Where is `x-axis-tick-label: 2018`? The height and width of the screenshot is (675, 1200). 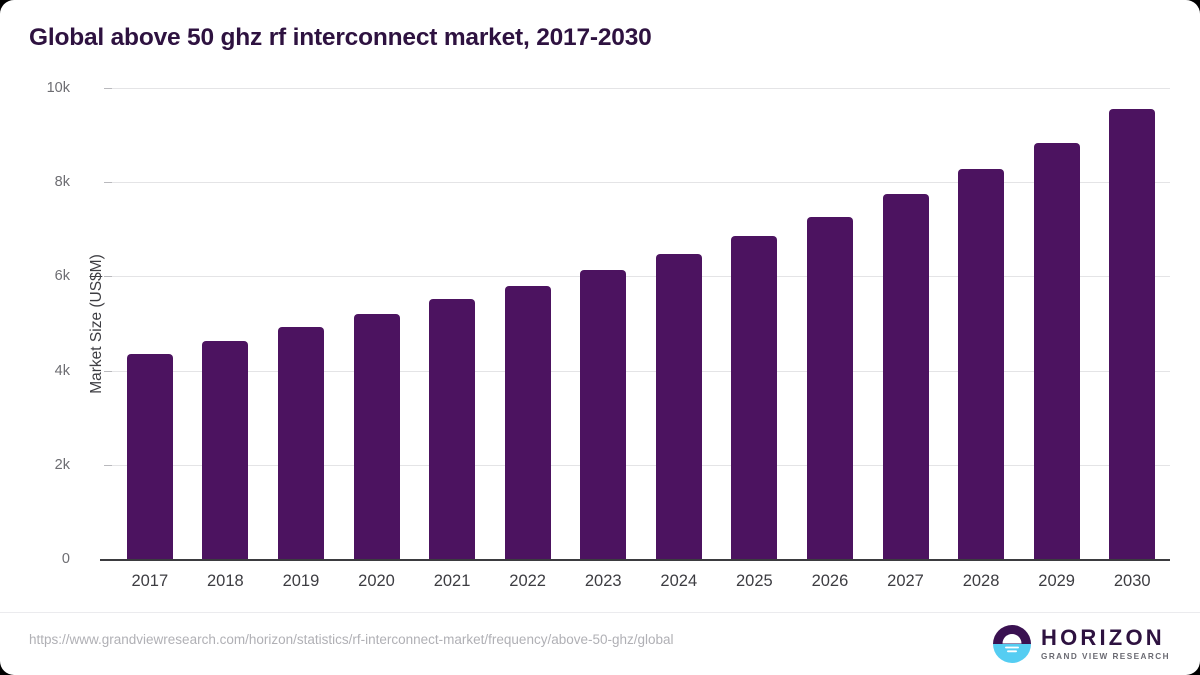 x-axis-tick-label: 2018 is located at coordinates (225, 581).